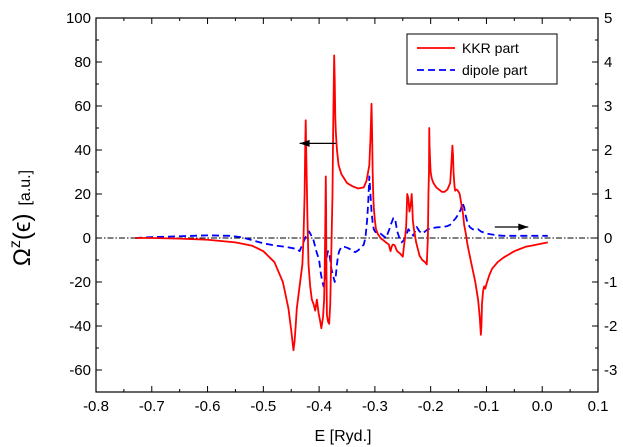 Image resolution: width=623 pixels, height=447 pixels. Describe the element at coordinates (598, 406) in the screenshot. I see `x-tick-label: 0.1` at that location.